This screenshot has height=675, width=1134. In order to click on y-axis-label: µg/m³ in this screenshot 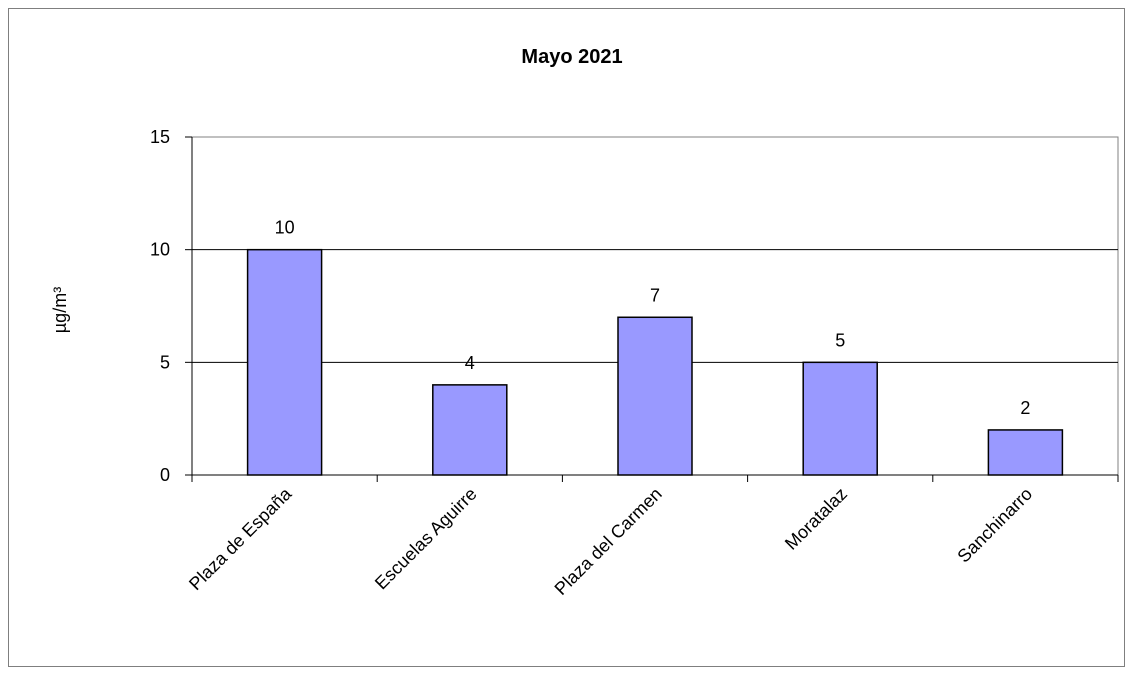, I will do `click(60, 310)`.